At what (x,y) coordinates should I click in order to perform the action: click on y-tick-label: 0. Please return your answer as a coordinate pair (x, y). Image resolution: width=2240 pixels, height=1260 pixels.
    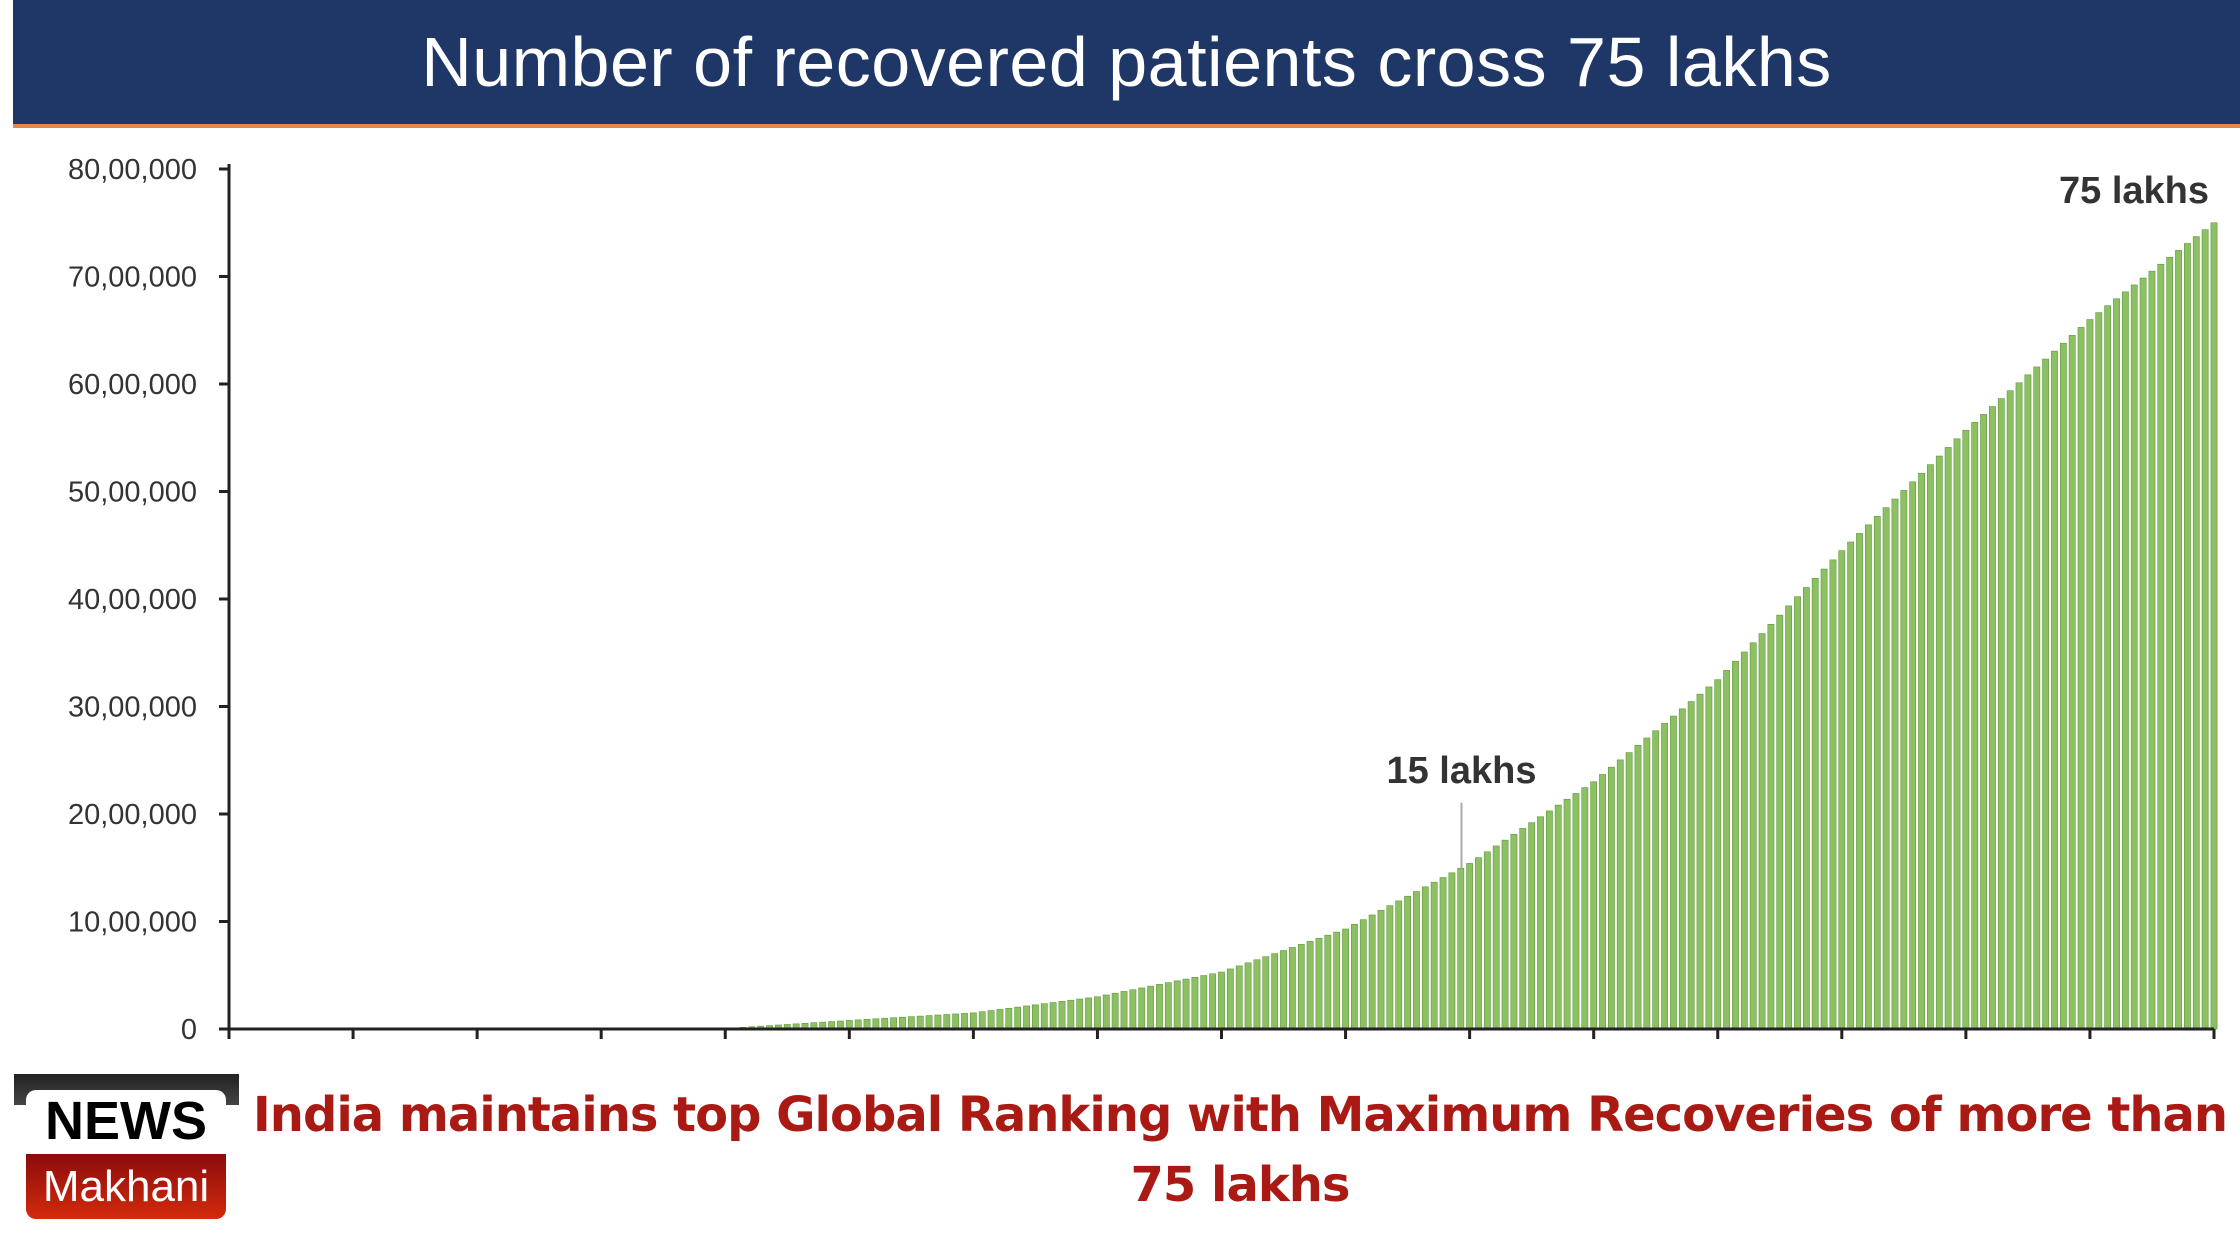
    Looking at the image, I should click on (189, 1030).